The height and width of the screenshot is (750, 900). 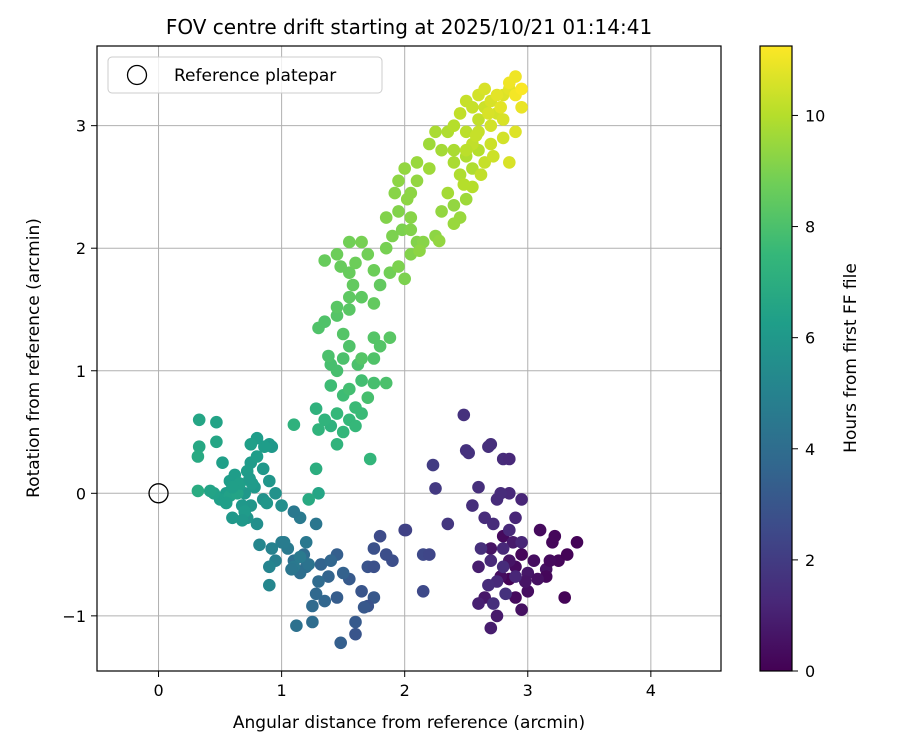 What do you see at coordinates (74, 616) in the screenshot?
I see `y-tick-label: −1` at bounding box center [74, 616].